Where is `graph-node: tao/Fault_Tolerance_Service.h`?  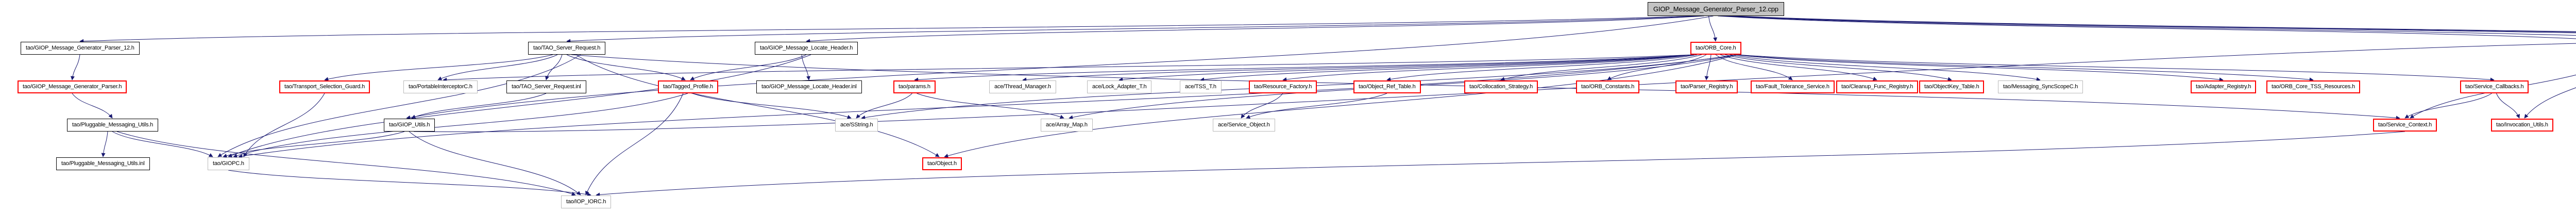 graph-node: tao/Fault_Tolerance_Service.h is located at coordinates (1793, 86).